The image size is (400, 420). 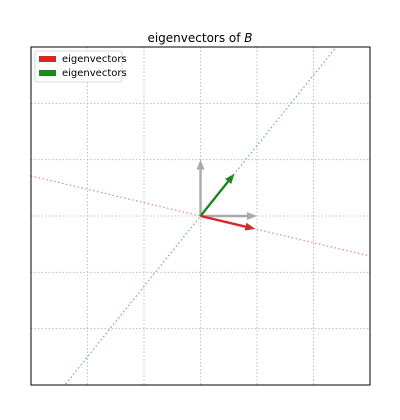 What do you see at coordinates (223, 221) in the screenshot?
I see `eigenvector-0-shaft` at bounding box center [223, 221].